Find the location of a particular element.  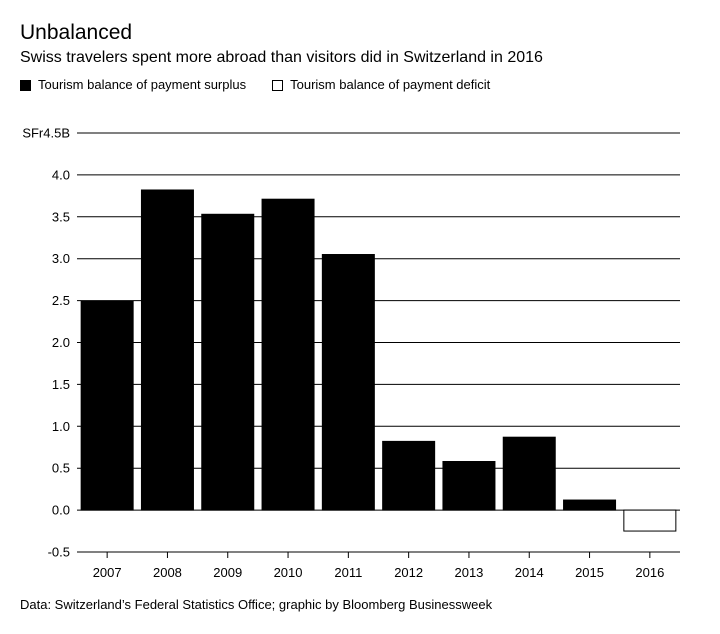

legend-label-deficit: Tourism balance of payment deficit is located at coordinates (390, 84).